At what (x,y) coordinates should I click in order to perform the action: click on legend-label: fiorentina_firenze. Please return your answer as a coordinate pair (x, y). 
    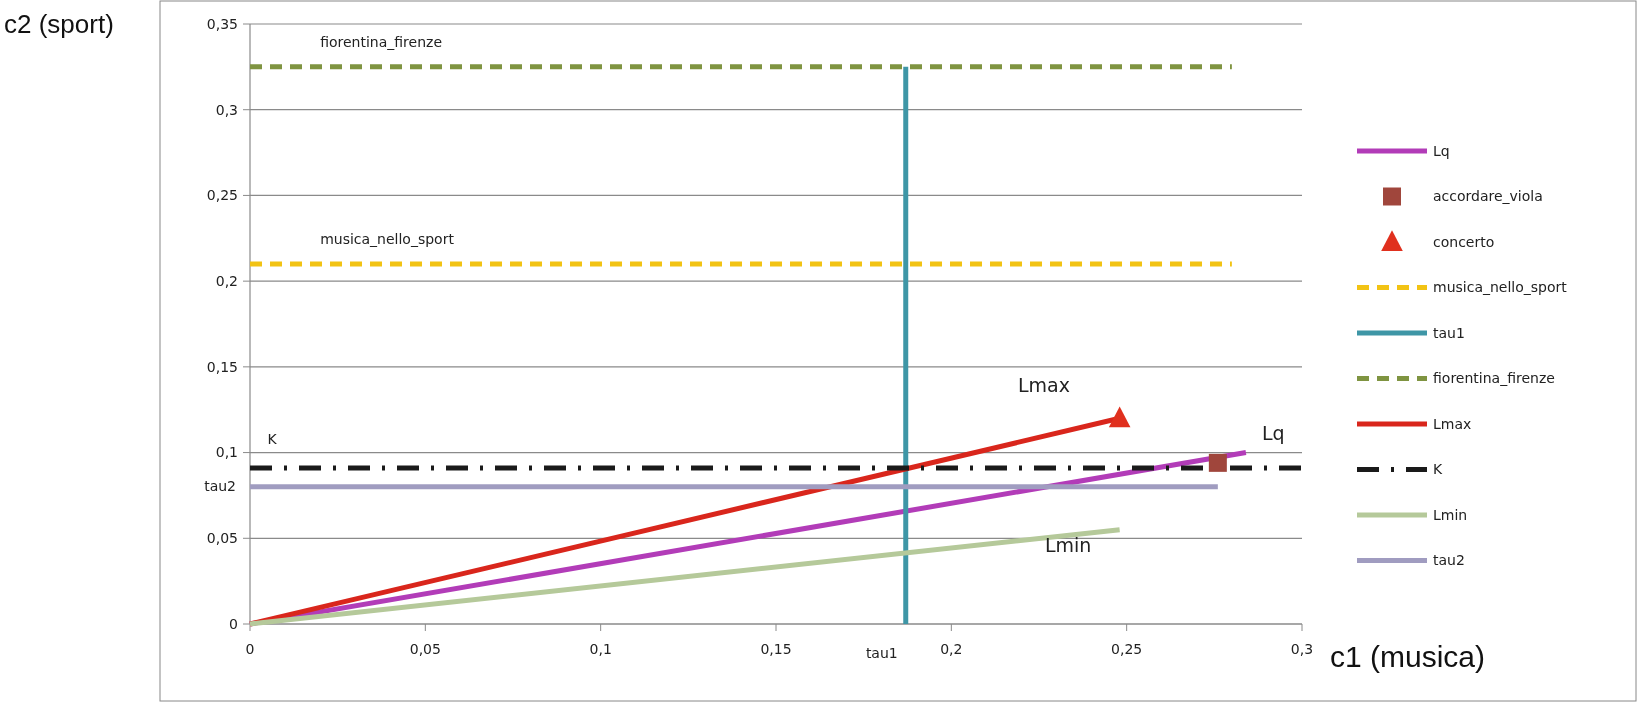
    Looking at the image, I should click on (1494, 378).